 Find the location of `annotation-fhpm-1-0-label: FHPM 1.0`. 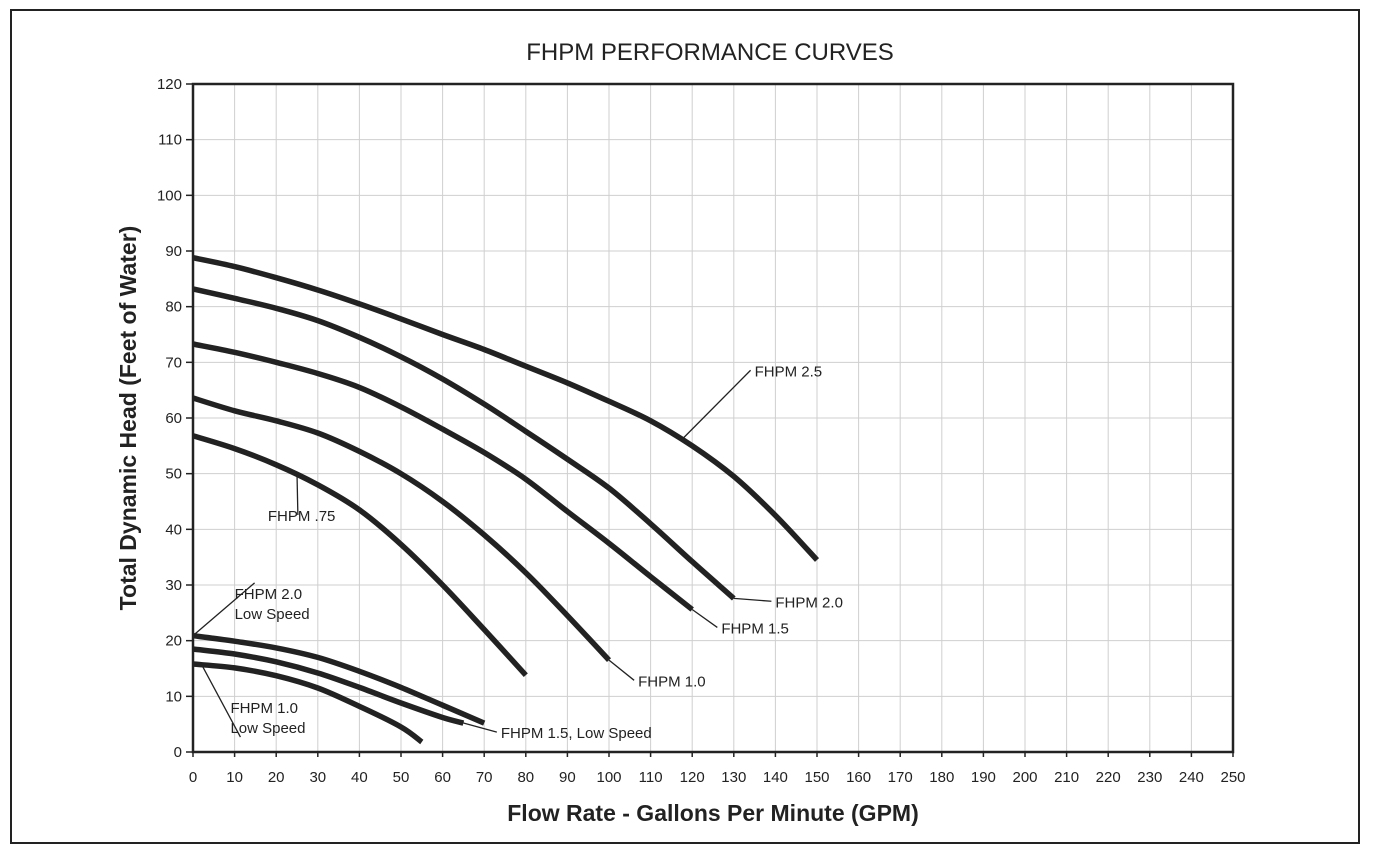

annotation-fhpm-1-0-label: FHPM 1.0 is located at coordinates (672, 681).